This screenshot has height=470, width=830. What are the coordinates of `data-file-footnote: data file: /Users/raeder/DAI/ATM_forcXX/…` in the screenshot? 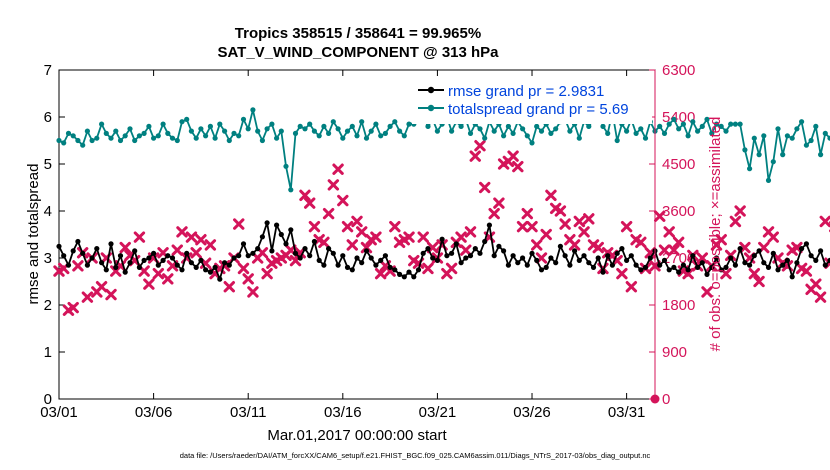 It's located at (415, 455).